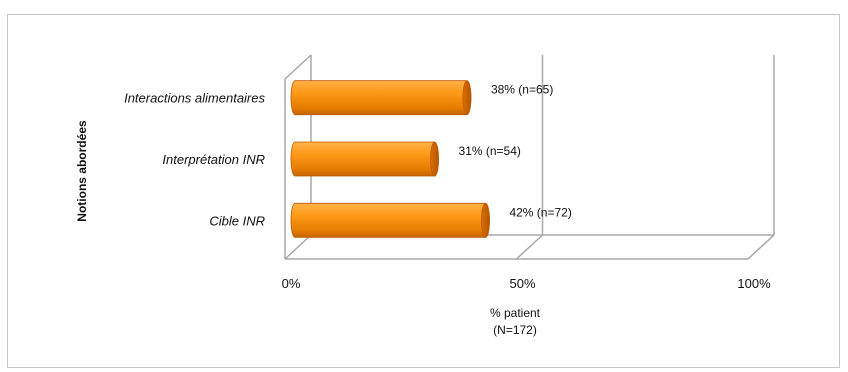 The image size is (848, 372). What do you see at coordinates (490, 151) in the screenshot?
I see `data-label: 31% (n=54)` at bounding box center [490, 151].